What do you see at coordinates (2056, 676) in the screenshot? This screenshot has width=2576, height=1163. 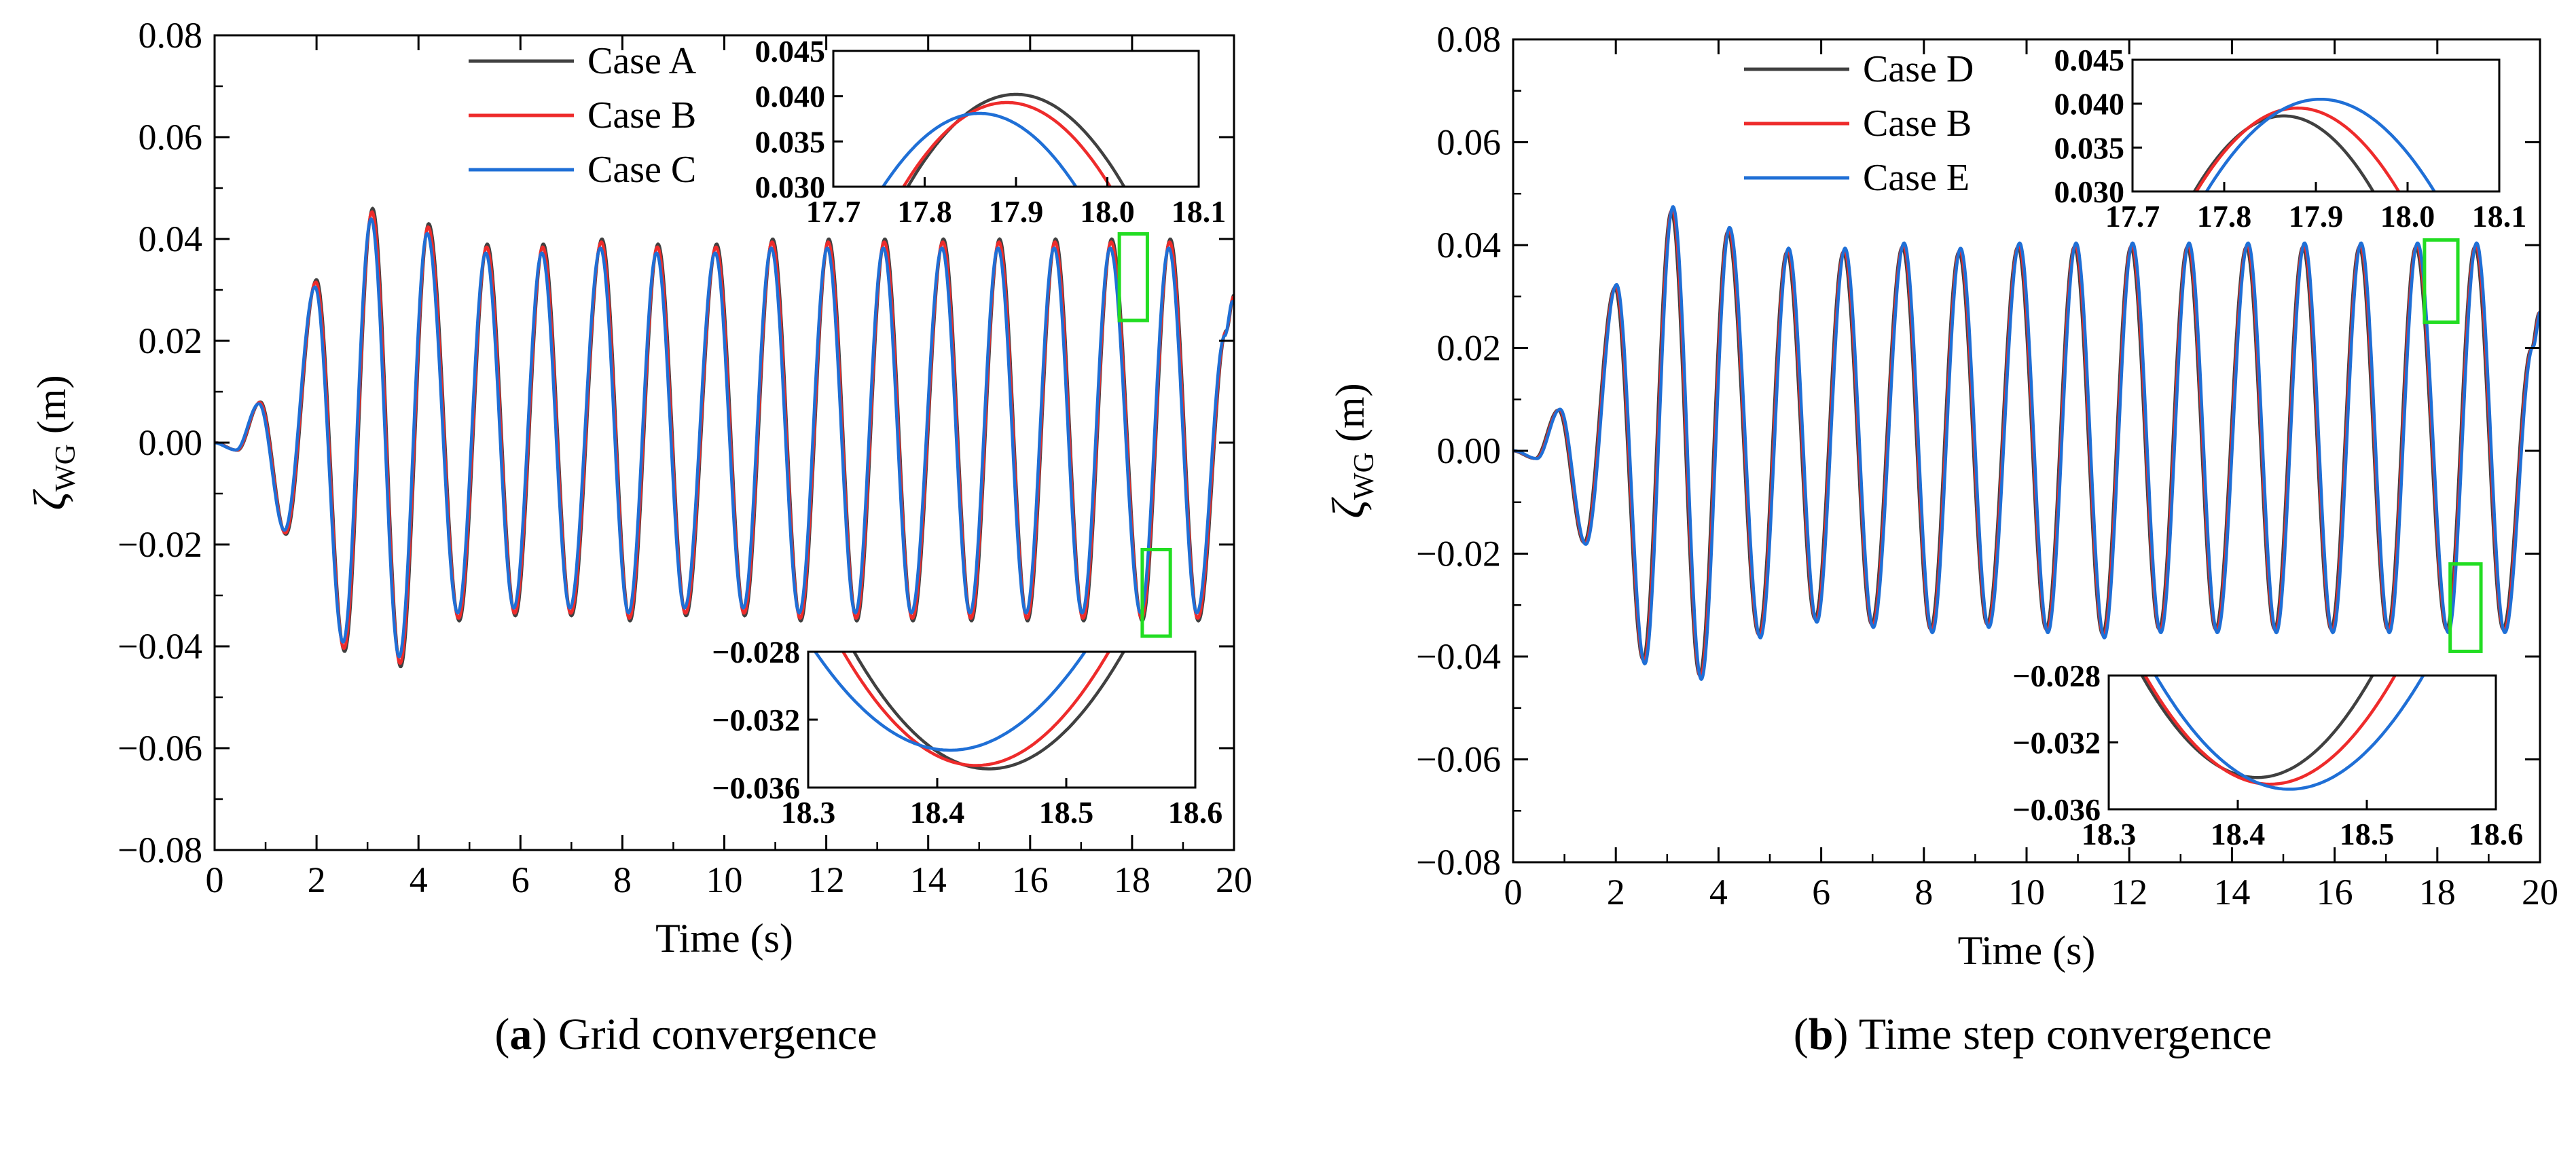 I see `inset-y-tick-label: −0.028` at bounding box center [2056, 676].